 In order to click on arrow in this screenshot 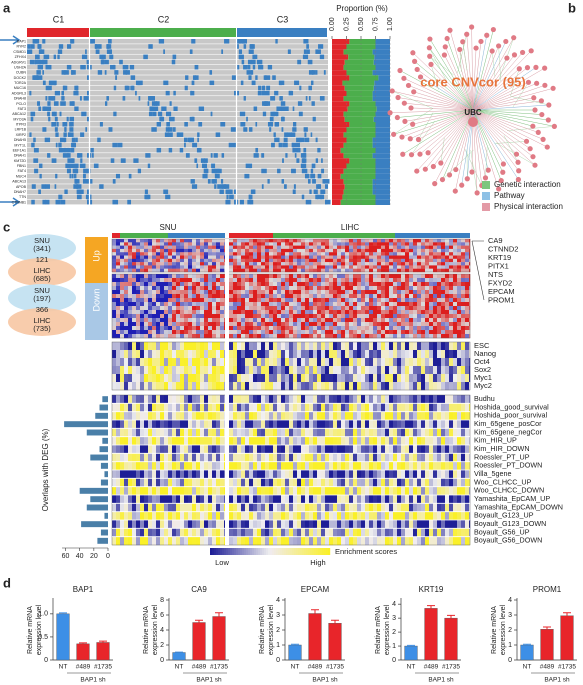, I will do `click(10, 121)`.